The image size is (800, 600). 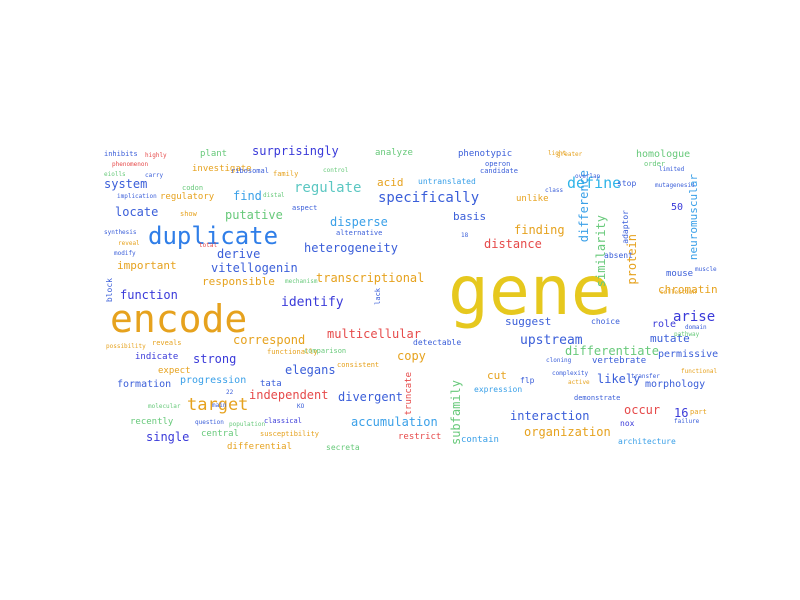 What do you see at coordinates (528, 321) in the screenshot?
I see `word-cloud-word: suggest` at bounding box center [528, 321].